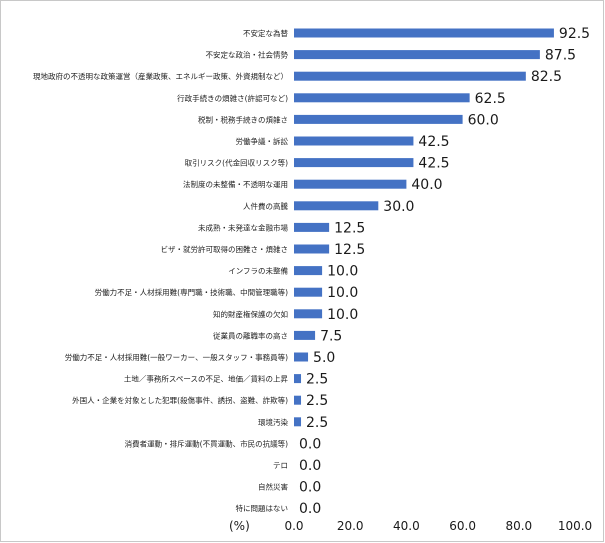 This screenshot has width=605, height=543. I want to click on value-label: 92.5, so click(574, 34).